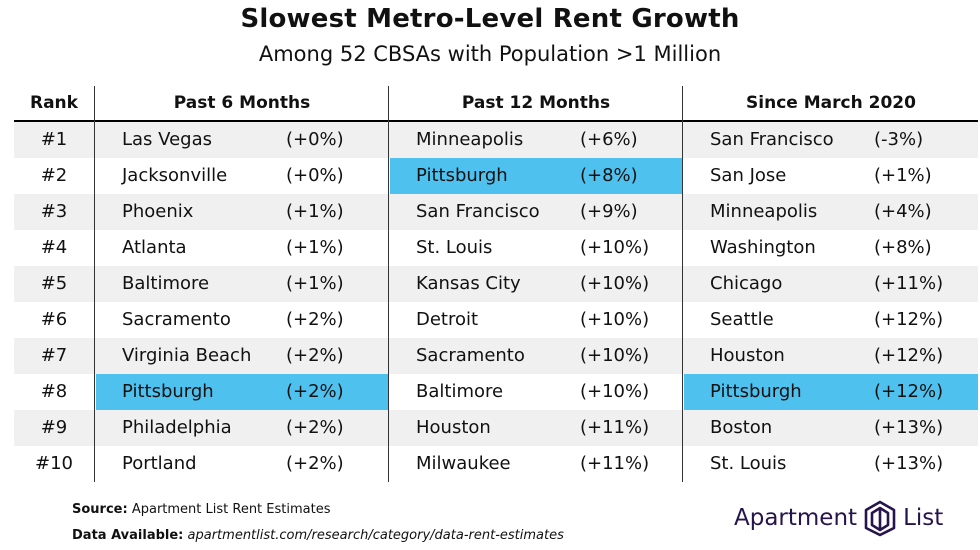 The height and width of the screenshot is (550, 980). I want to click on logo-text-left: Apartment, so click(796, 518).